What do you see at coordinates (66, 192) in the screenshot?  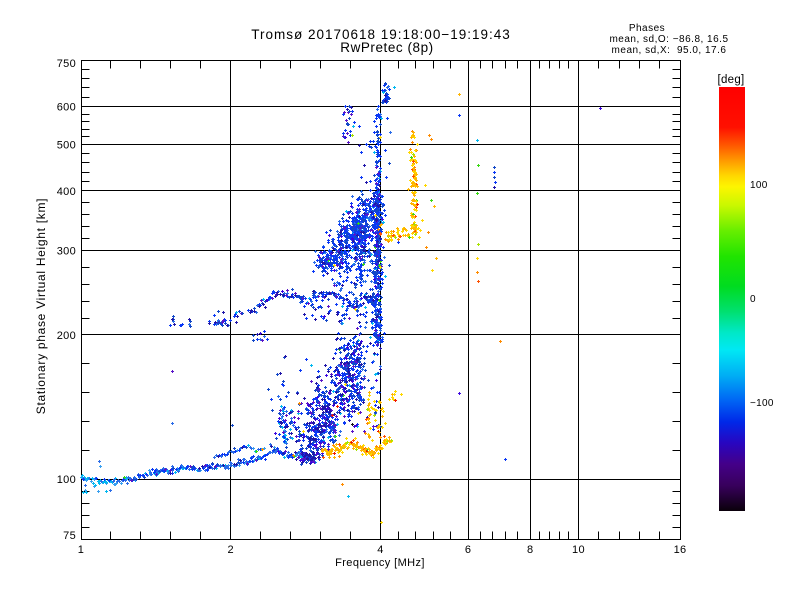 I see `svg-text: 400` at bounding box center [66, 192].